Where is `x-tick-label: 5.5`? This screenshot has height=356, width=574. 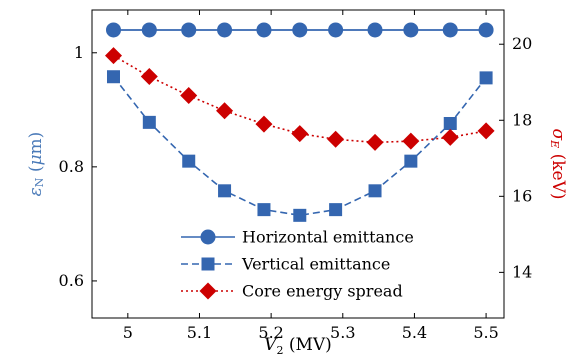
x-tick-label: 5.5 is located at coordinates (485, 332).